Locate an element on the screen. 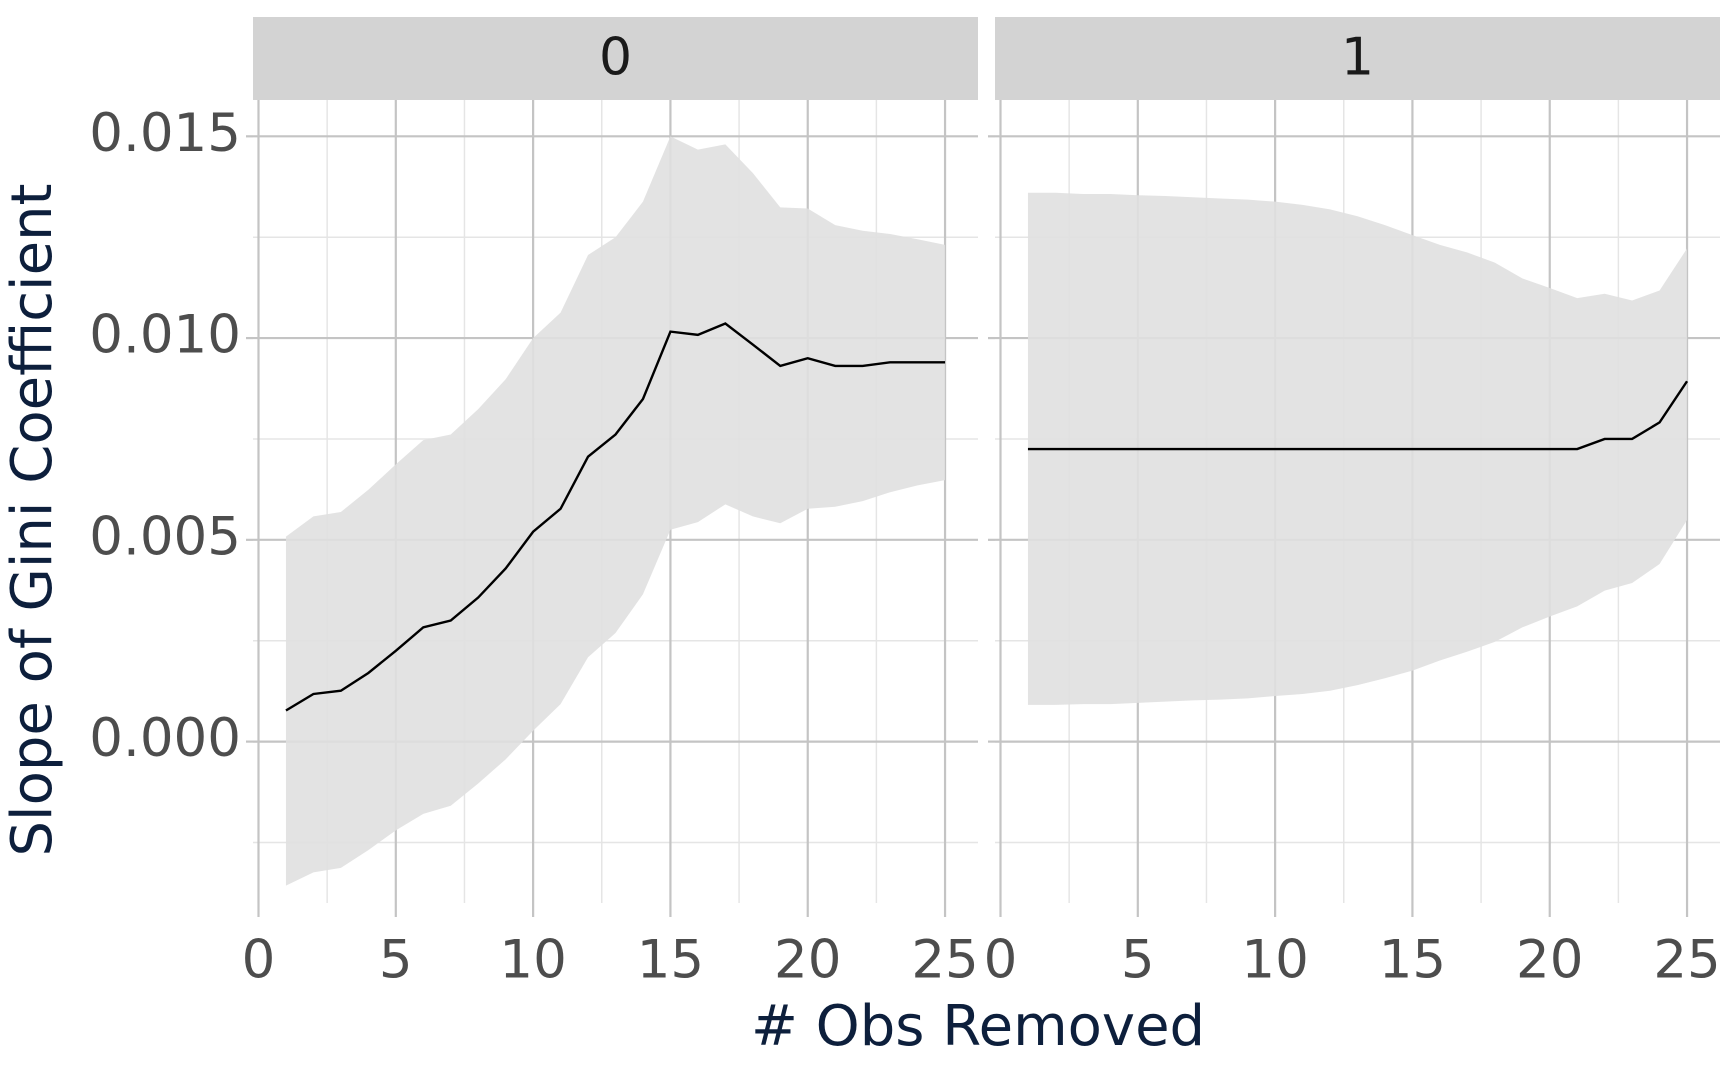  y-tick-label: 0.000 is located at coordinates (165, 738).